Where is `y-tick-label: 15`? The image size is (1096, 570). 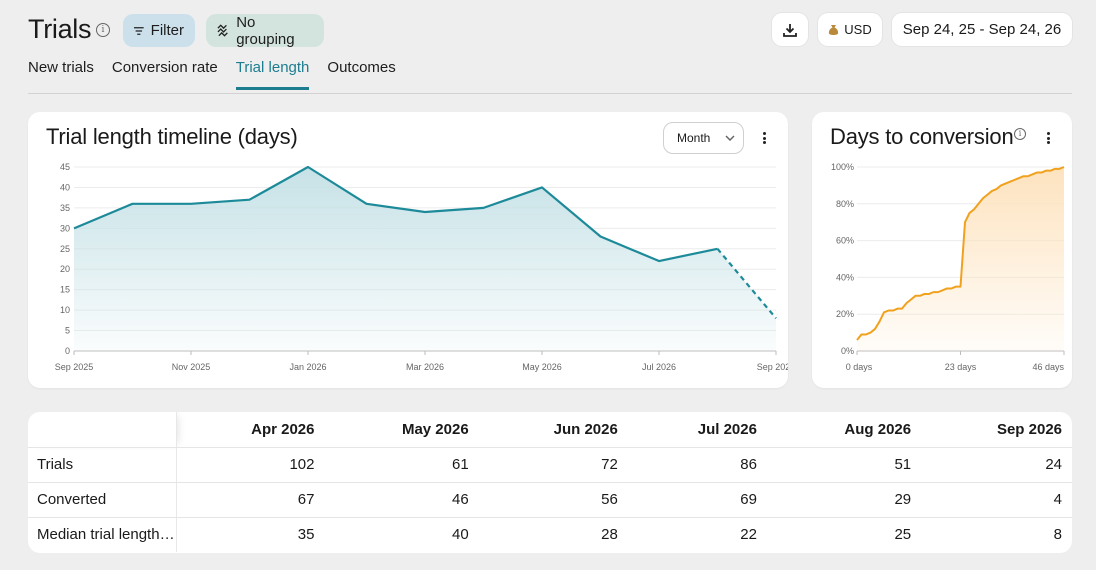 y-tick-label: 15 is located at coordinates (65, 290).